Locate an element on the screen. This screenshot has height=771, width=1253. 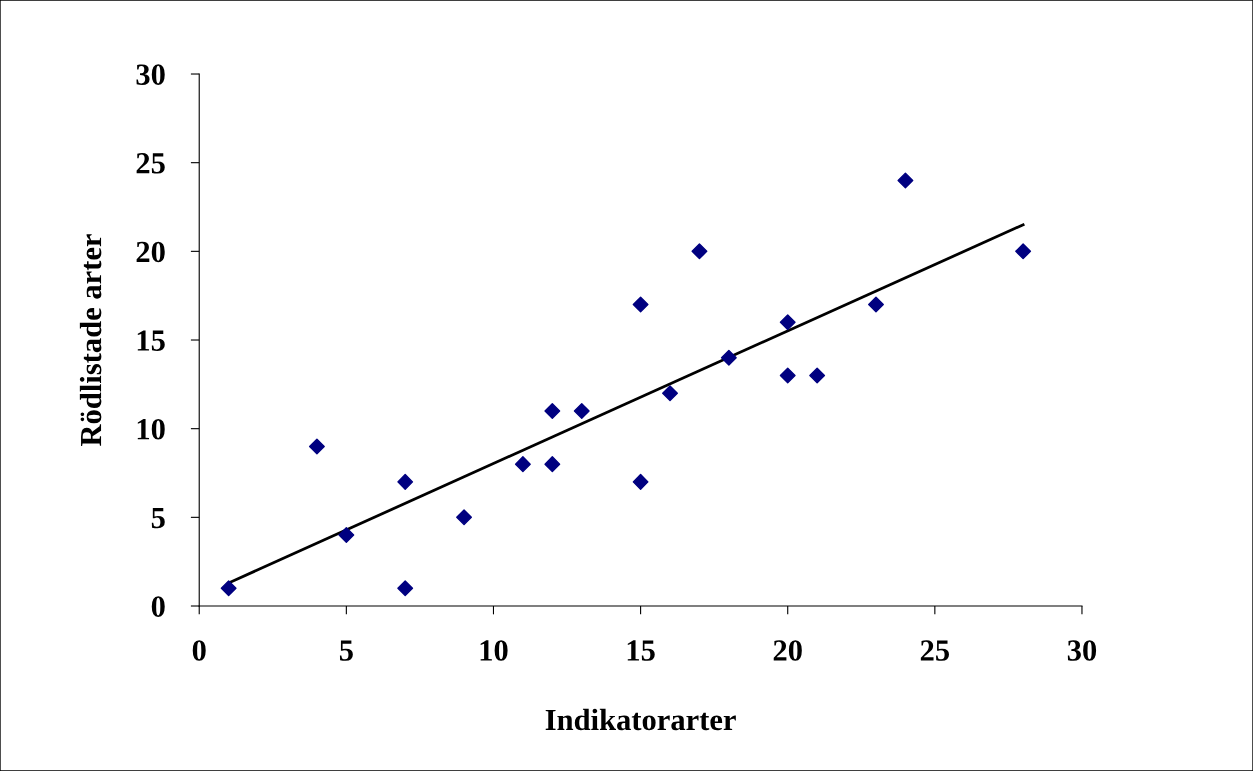
x-tick-label: 30 is located at coordinates (1082, 650).